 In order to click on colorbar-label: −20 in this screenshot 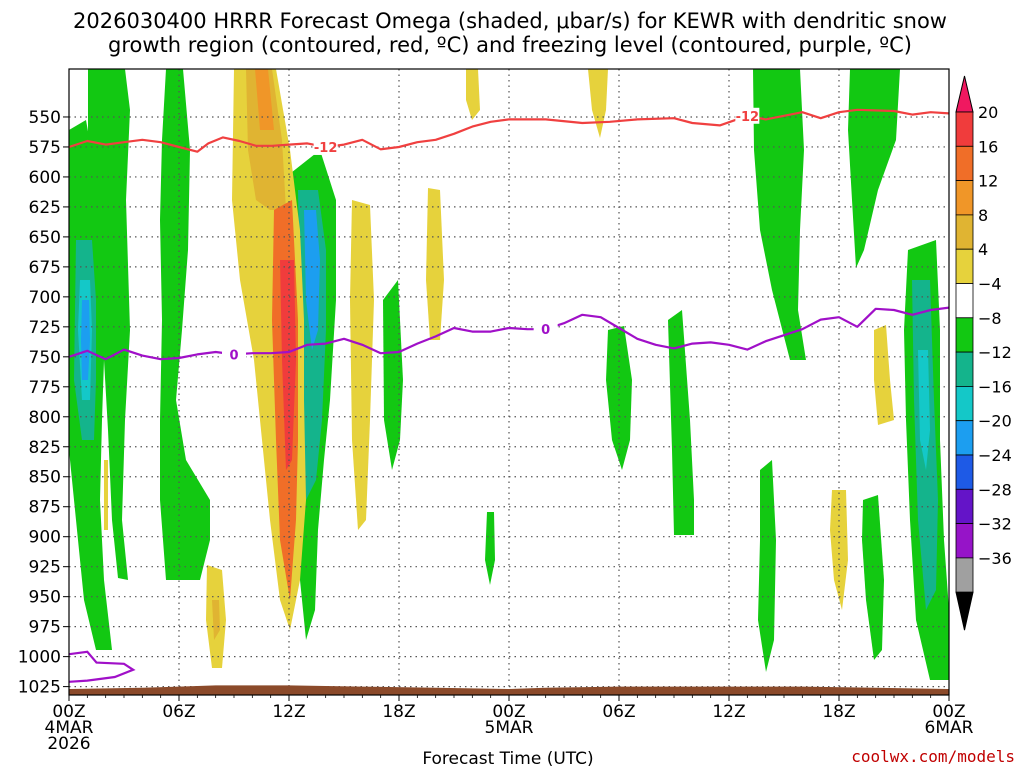, I will do `click(995, 421)`.